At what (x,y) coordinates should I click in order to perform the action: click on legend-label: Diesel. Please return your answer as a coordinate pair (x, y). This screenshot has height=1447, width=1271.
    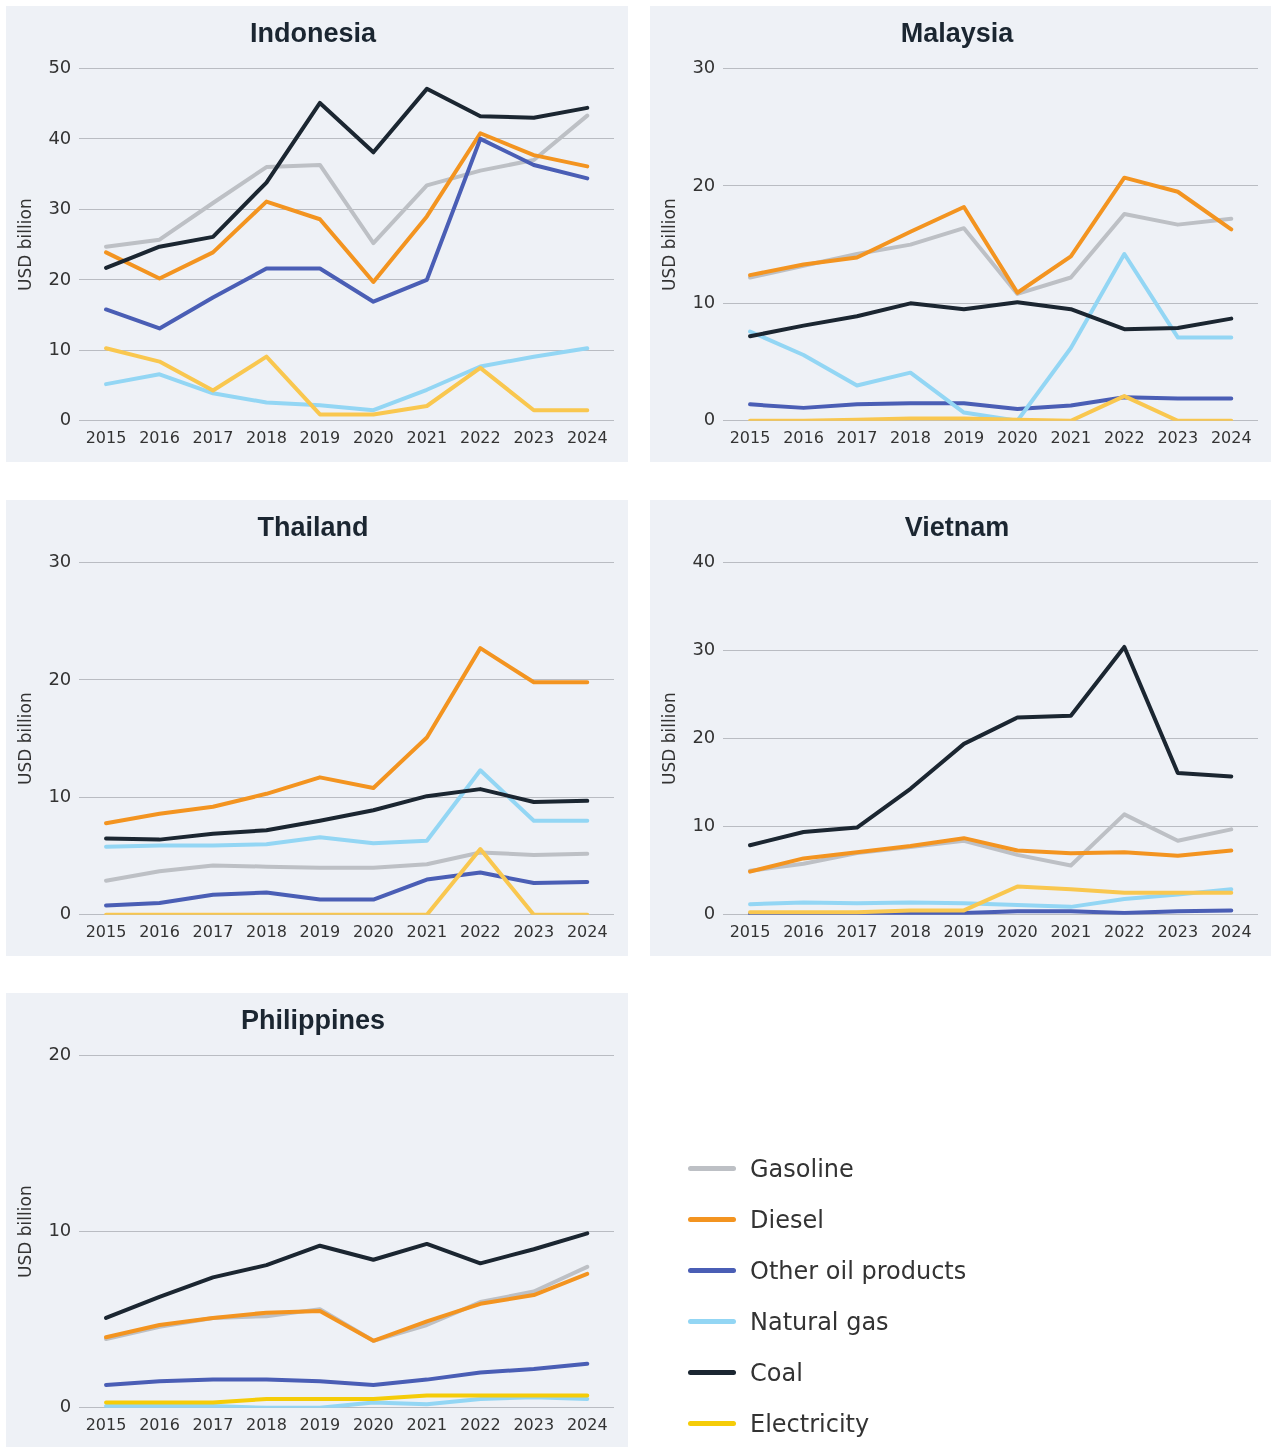
    Looking at the image, I should click on (787, 1219).